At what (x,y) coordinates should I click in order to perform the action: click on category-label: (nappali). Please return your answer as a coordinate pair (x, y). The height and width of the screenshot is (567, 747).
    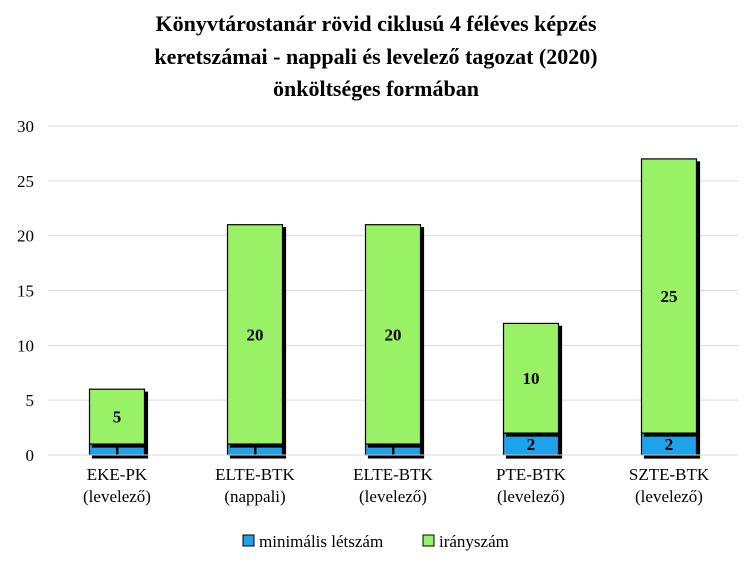
    Looking at the image, I should click on (254, 496).